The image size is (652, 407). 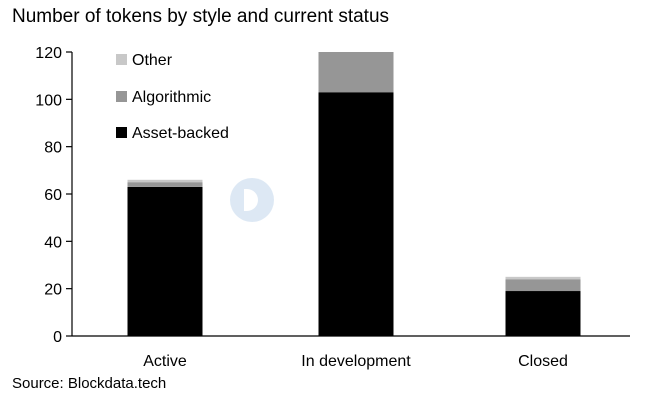 What do you see at coordinates (121, 96) in the screenshot?
I see `legend-swatch-algorithmic` at bounding box center [121, 96].